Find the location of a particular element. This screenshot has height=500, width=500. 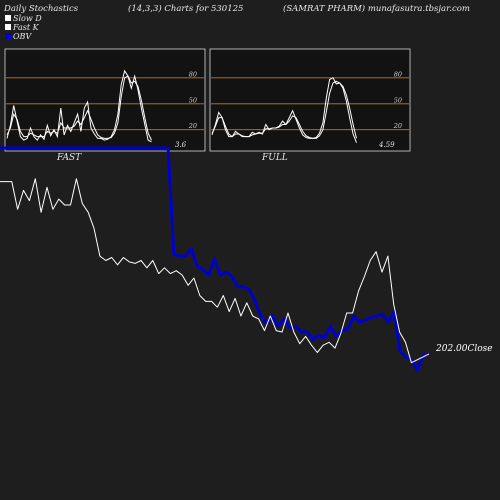

full-panel-frame is located at coordinates (310, 100).